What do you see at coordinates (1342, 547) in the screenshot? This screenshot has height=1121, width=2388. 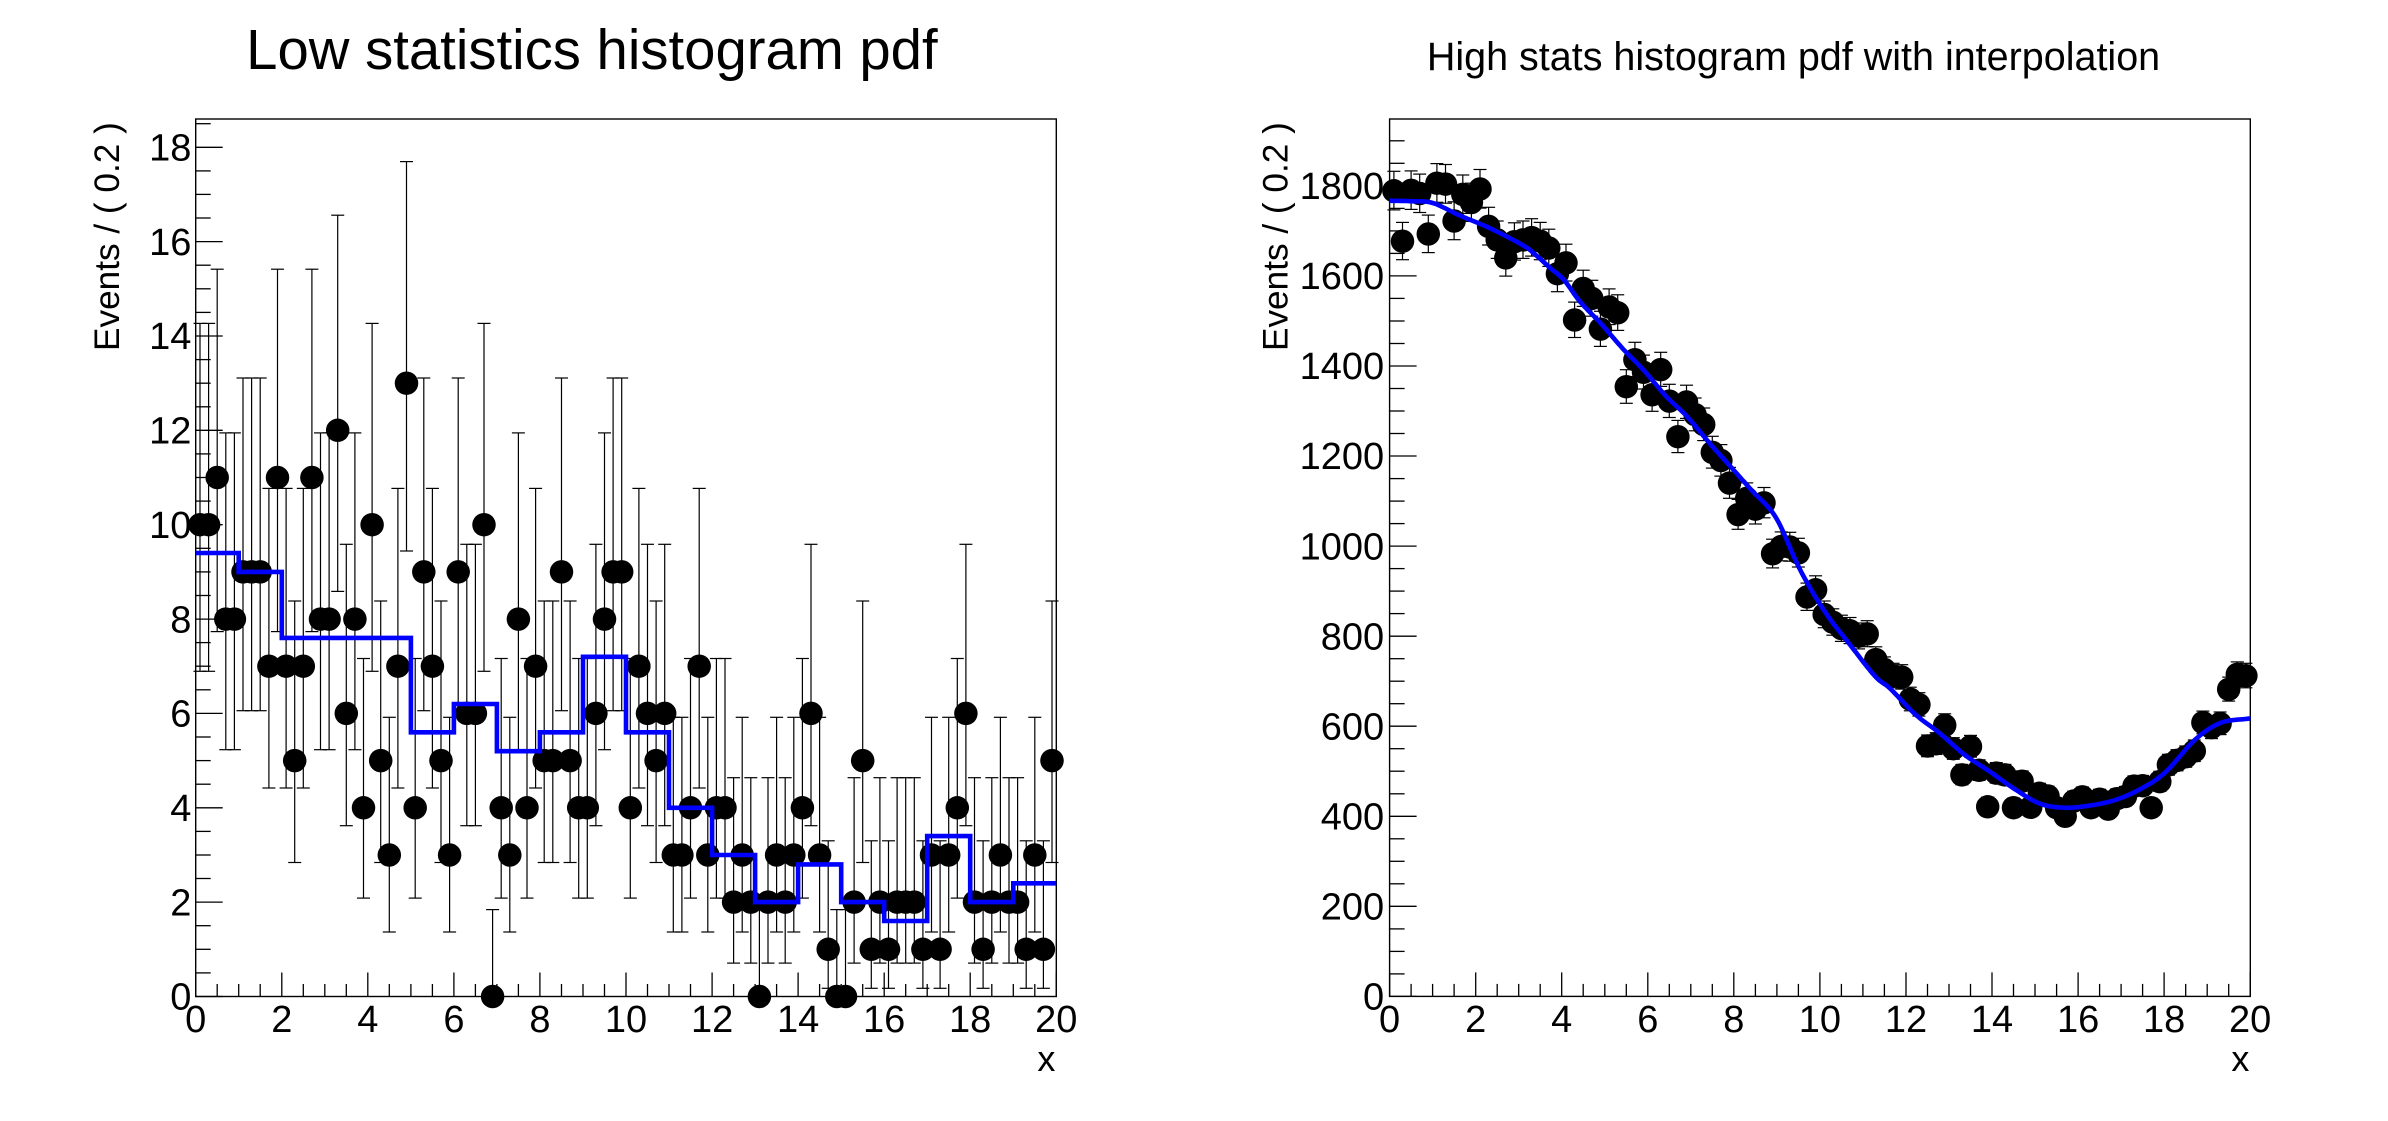 I see `svg-text: 1000` at bounding box center [1342, 547].